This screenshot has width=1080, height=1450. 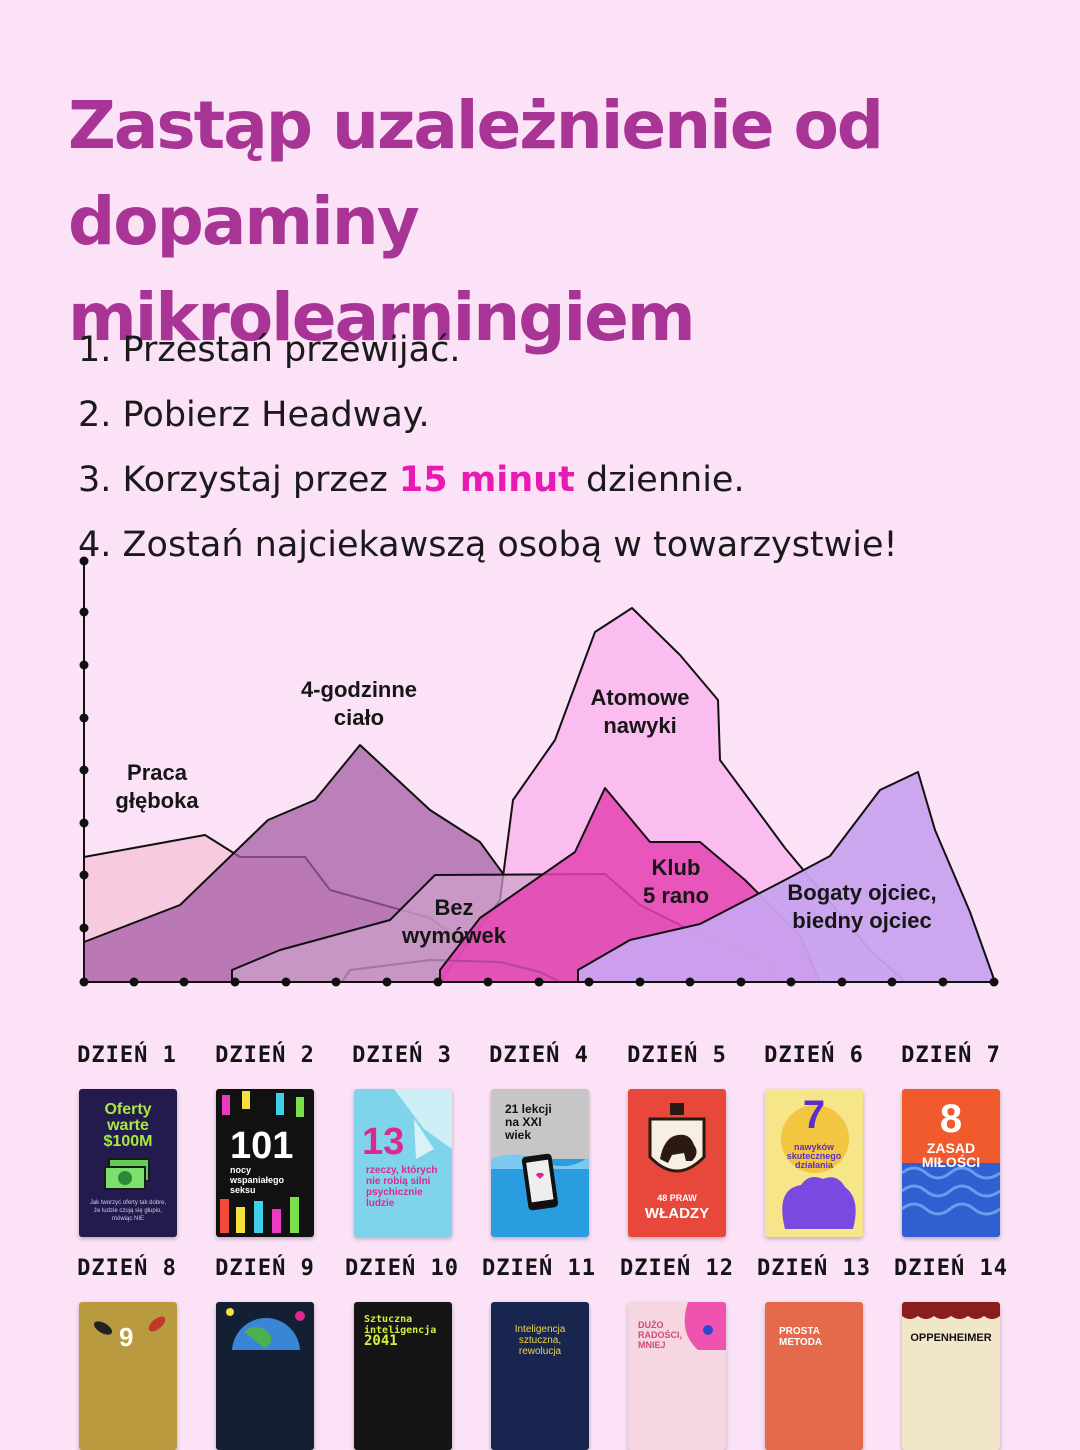 I want to click on label-praca-2: głęboka, so click(x=157, y=800).